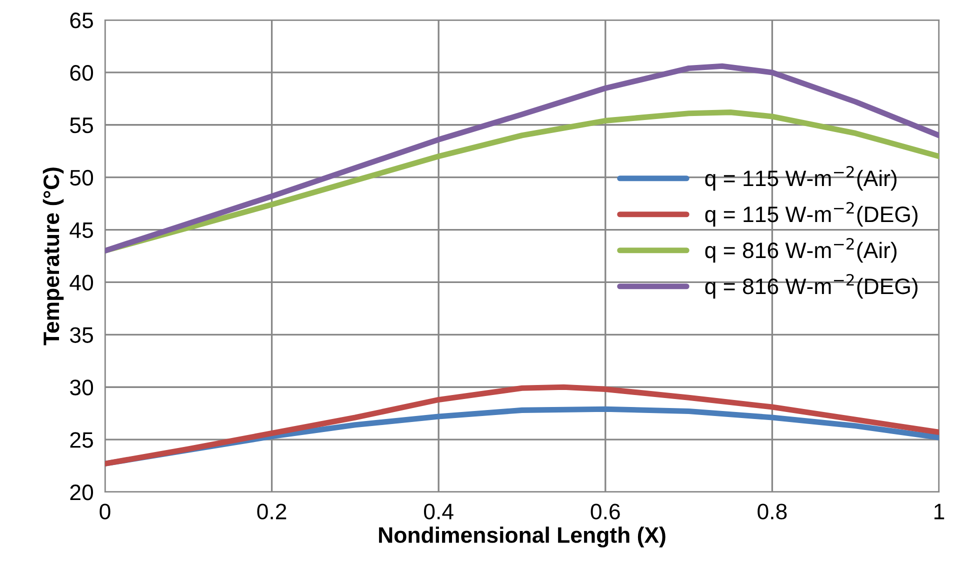  What do you see at coordinates (939, 512) in the screenshot?
I see `x-tick-label: 1` at bounding box center [939, 512].